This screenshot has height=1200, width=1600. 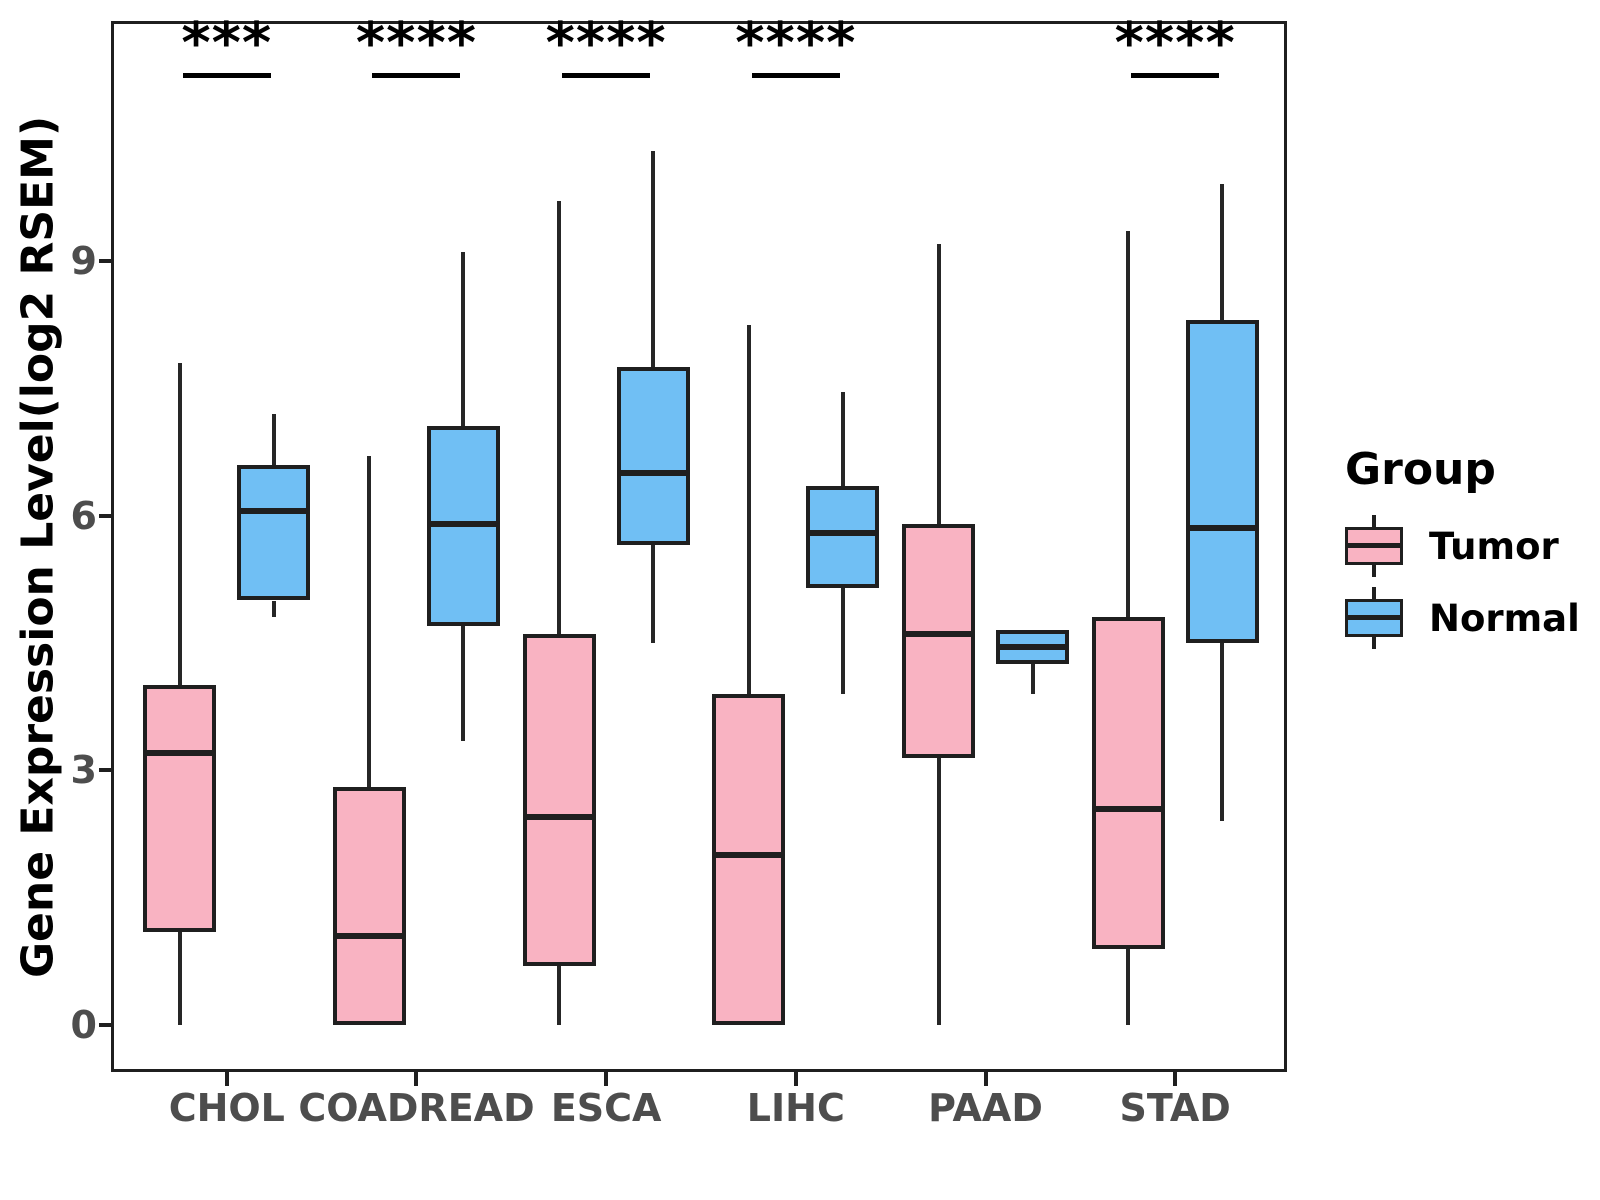 What do you see at coordinates (273, 609) in the screenshot?
I see `whisker-lower-Normal-CHOL` at bounding box center [273, 609].